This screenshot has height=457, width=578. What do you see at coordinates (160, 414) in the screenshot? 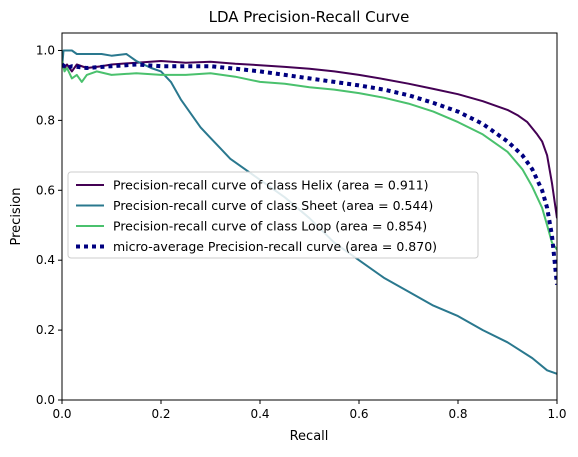
I see `x-tick-label: 0.2` at bounding box center [160, 414].